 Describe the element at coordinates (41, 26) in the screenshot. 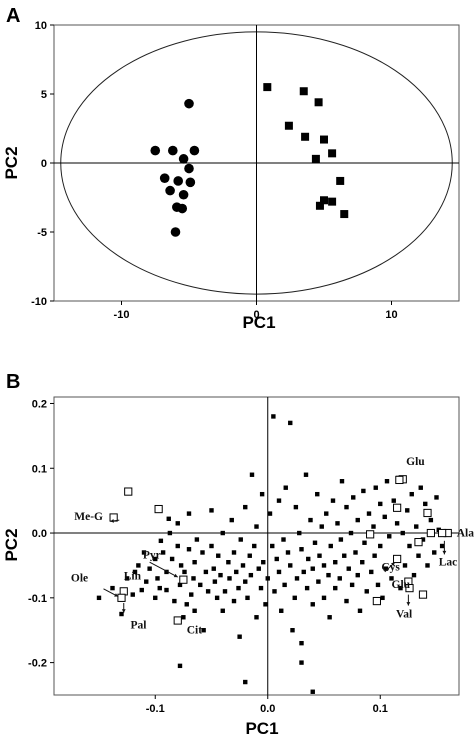

I see `y-tick-label: 10` at that location.